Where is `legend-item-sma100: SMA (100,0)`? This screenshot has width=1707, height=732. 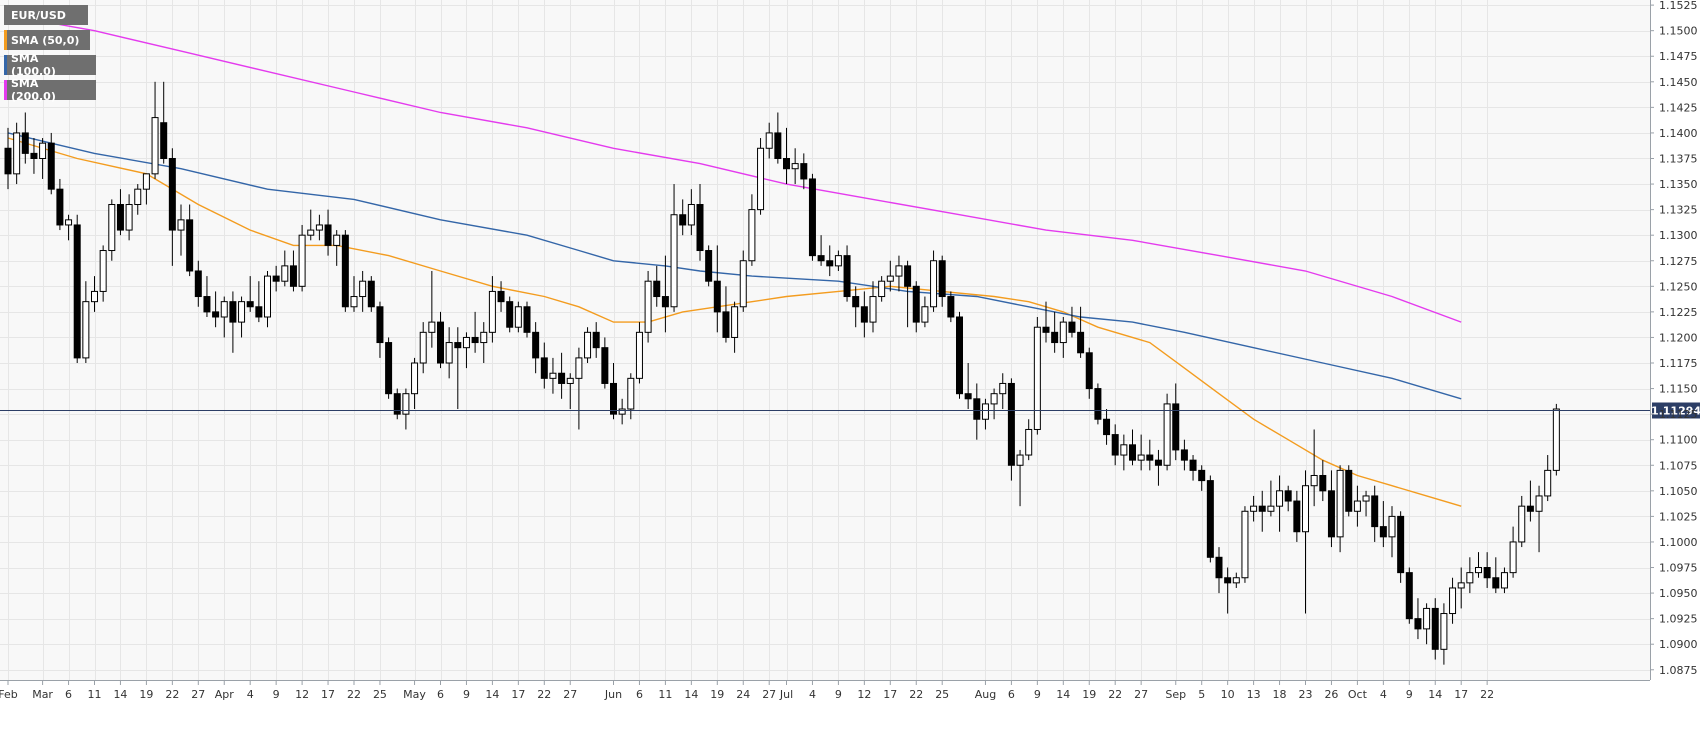
legend-item-sma100: SMA (100,0) is located at coordinates (50, 65).